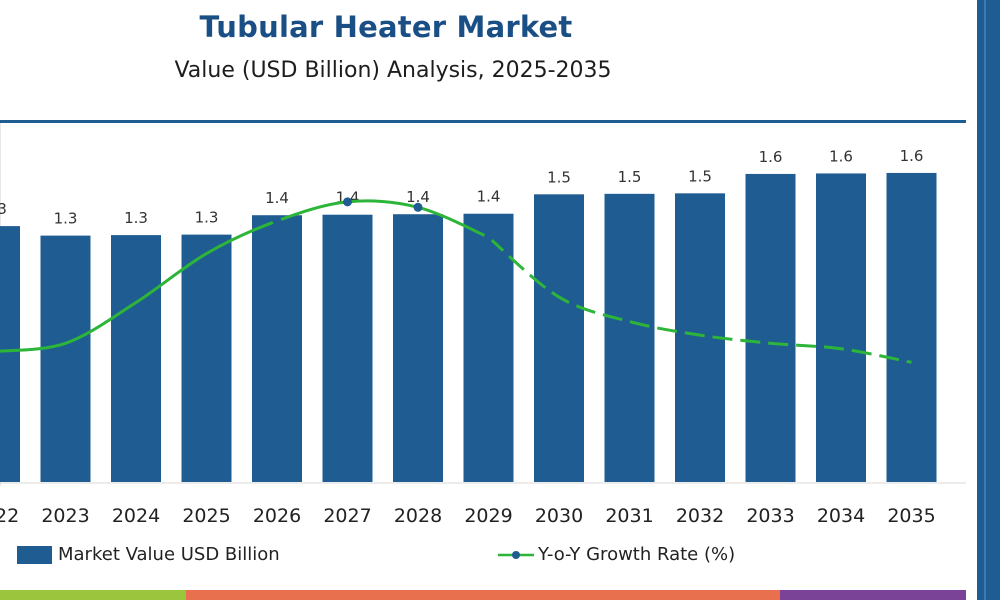 This screenshot has width=1000, height=600. What do you see at coordinates (66, 219) in the screenshot?
I see `bar-label-2023: 1.3` at bounding box center [66, 219].